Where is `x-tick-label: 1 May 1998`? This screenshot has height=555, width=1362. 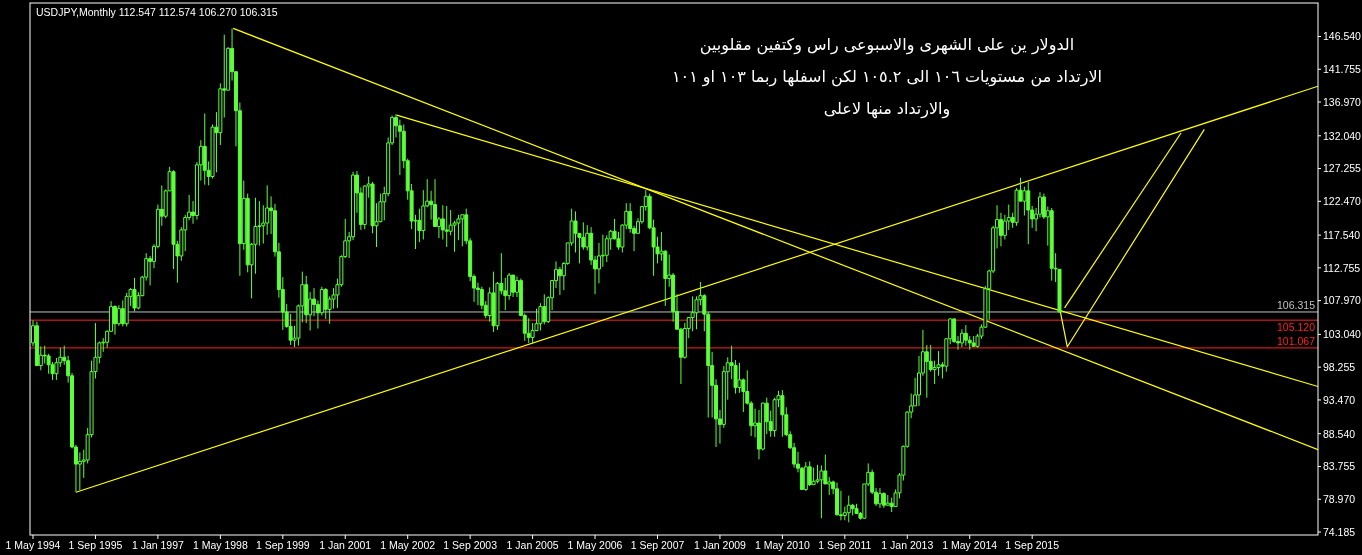 x-tick-label: 1 May 1998 is located at coordinates (220, 545).